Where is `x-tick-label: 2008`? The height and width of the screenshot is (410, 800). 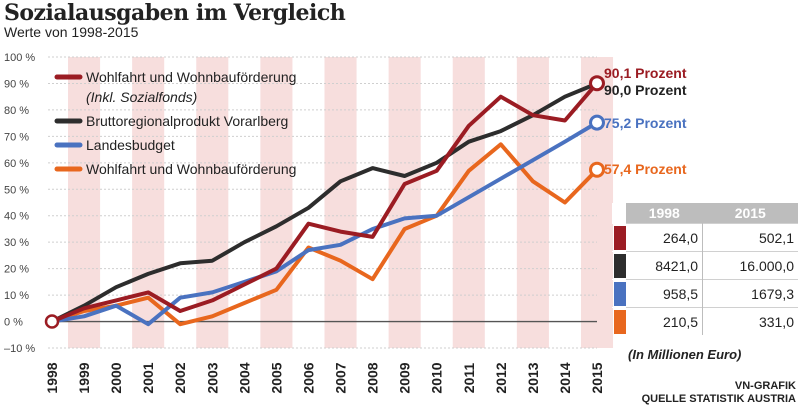
x-tick-label: 2008 is located at coordinates (373, 377).